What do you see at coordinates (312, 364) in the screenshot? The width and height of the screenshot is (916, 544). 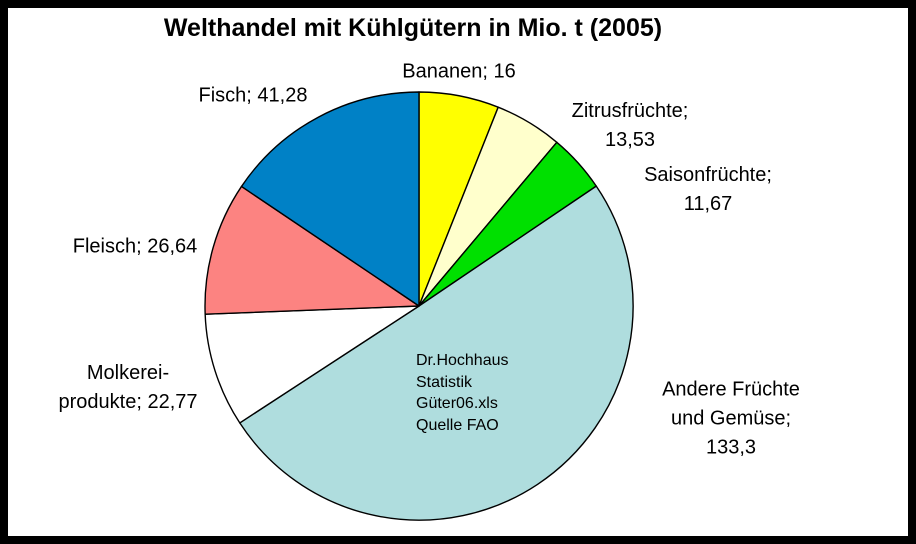 I see `pie-slice-molkereiprodukte` at bounding box center [312, 364].